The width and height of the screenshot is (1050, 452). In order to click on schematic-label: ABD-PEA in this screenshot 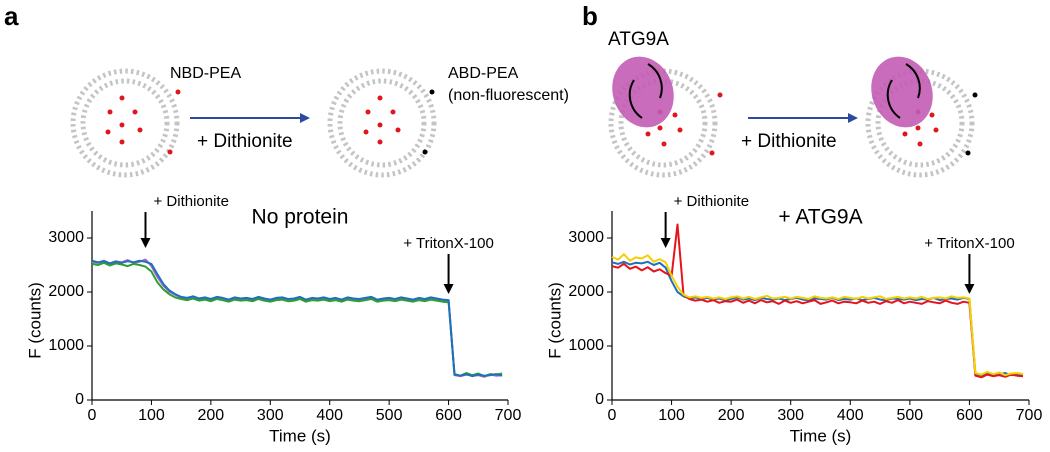, I will do `click(483, 73)`.